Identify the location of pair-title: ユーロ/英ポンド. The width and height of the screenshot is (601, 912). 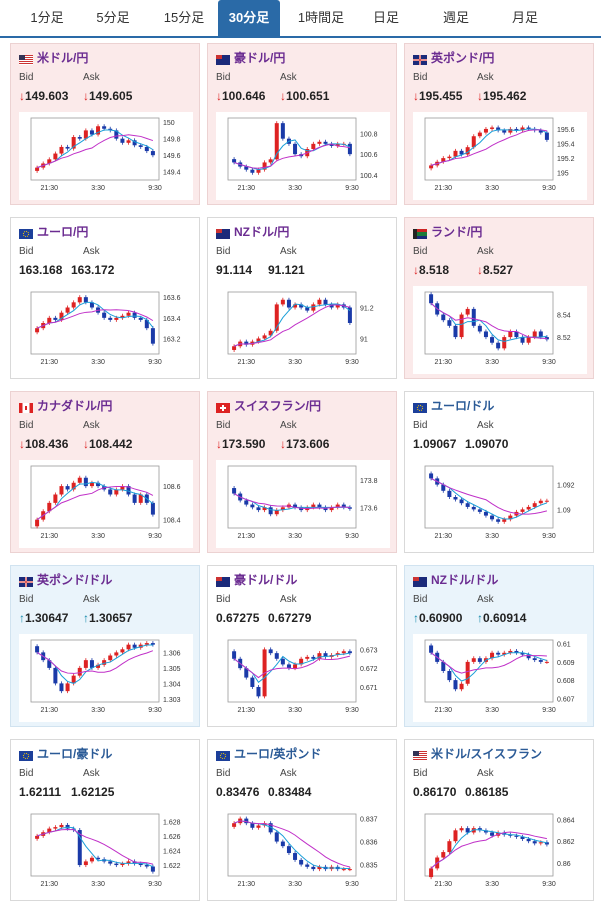
(278, 754).